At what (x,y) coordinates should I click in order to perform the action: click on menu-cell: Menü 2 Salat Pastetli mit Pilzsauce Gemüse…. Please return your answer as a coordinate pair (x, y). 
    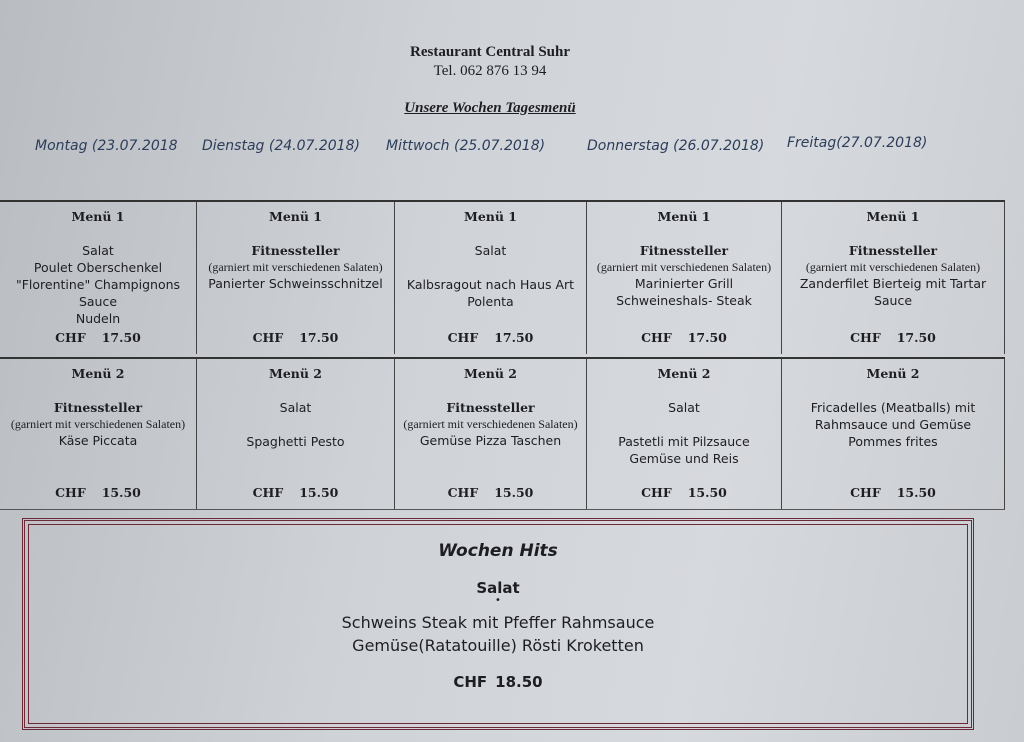
    Looking at the image, I should click on (684, 434).